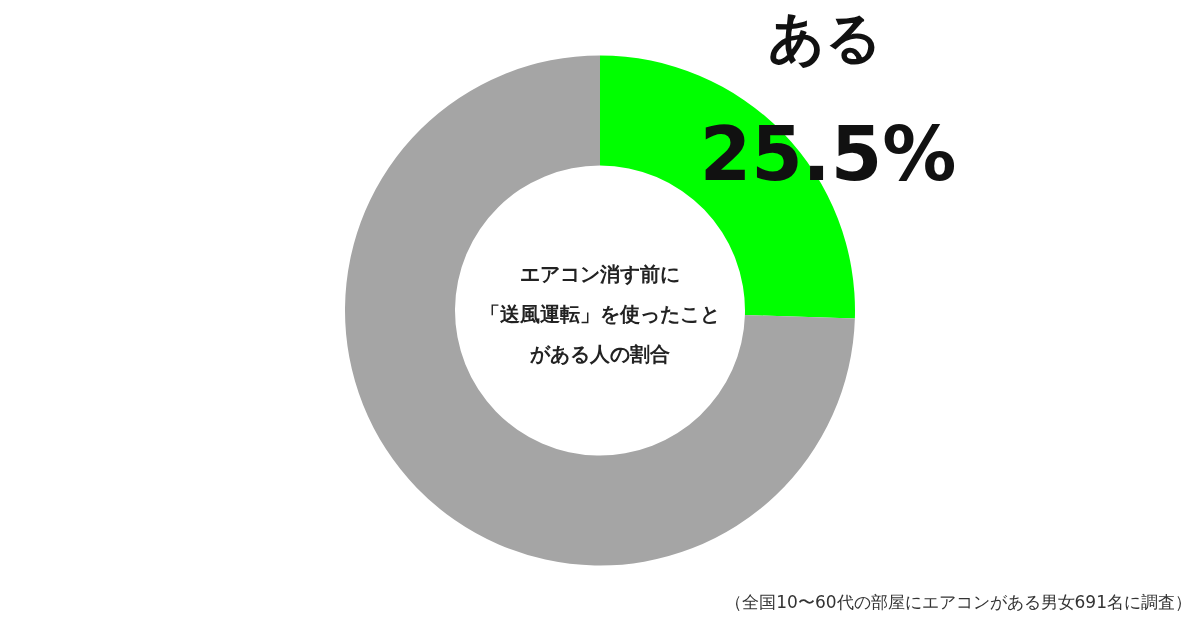 The image size is (1200, 621). What do you see at coordinates (958, 602) in the screenshot?
I see `text: （全国10〜60代の部屋にエアコンがある男女691名に調査）` at bounding box center [958, 602].